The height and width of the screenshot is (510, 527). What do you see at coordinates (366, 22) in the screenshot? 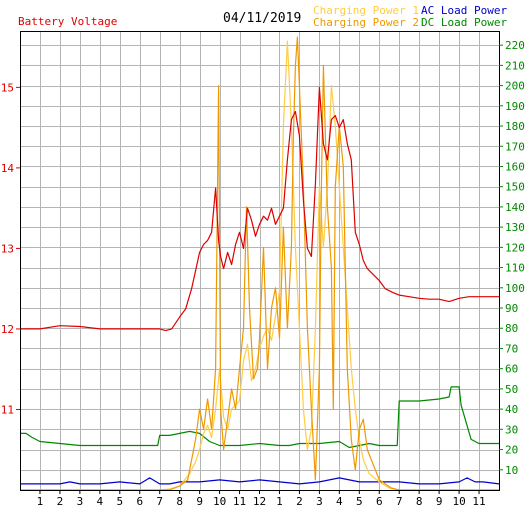
I see `legend-charging-power-2: Charging Power 2` at bounding box center [366, 22].